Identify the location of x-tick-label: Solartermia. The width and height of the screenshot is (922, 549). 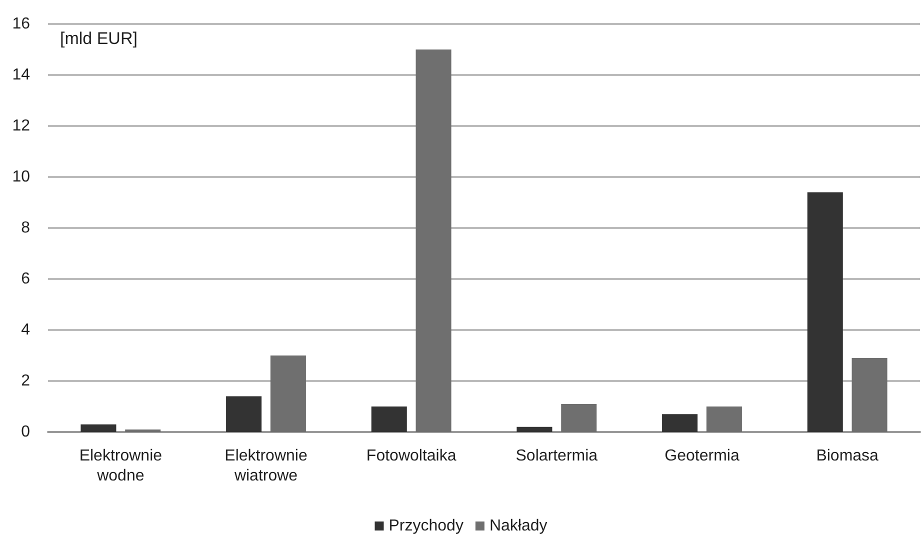
(557, 456).